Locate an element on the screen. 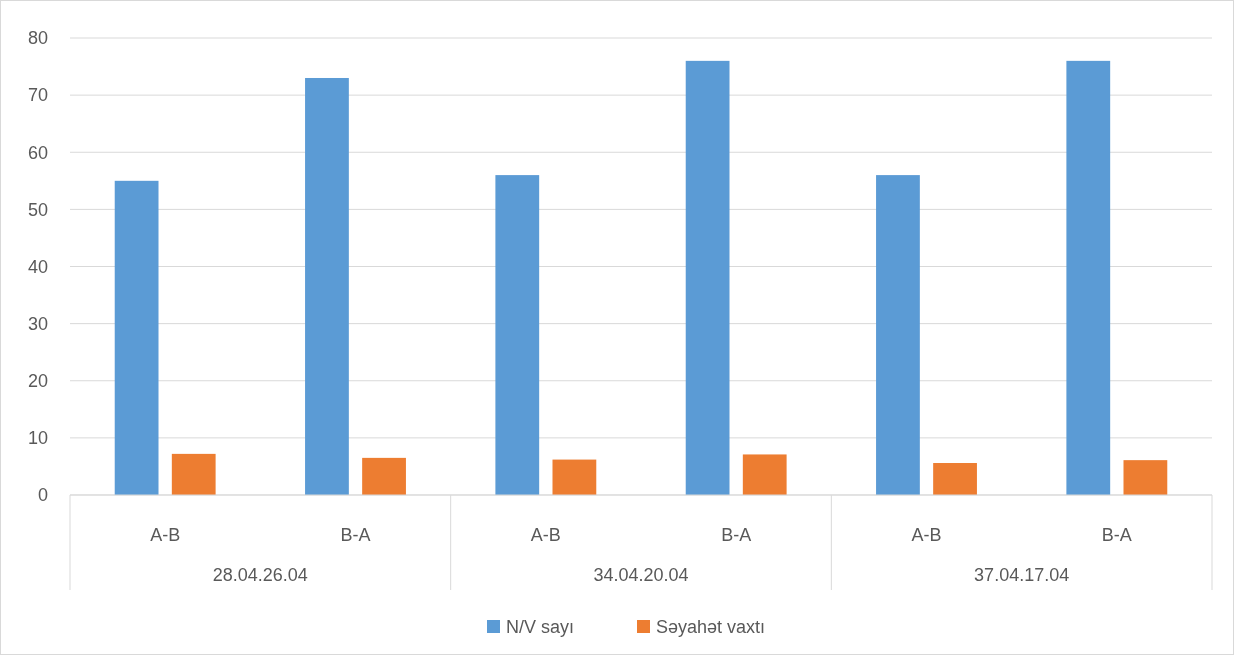  legend-label: Səyahət vaxtı is located at coordinates (711, 627).